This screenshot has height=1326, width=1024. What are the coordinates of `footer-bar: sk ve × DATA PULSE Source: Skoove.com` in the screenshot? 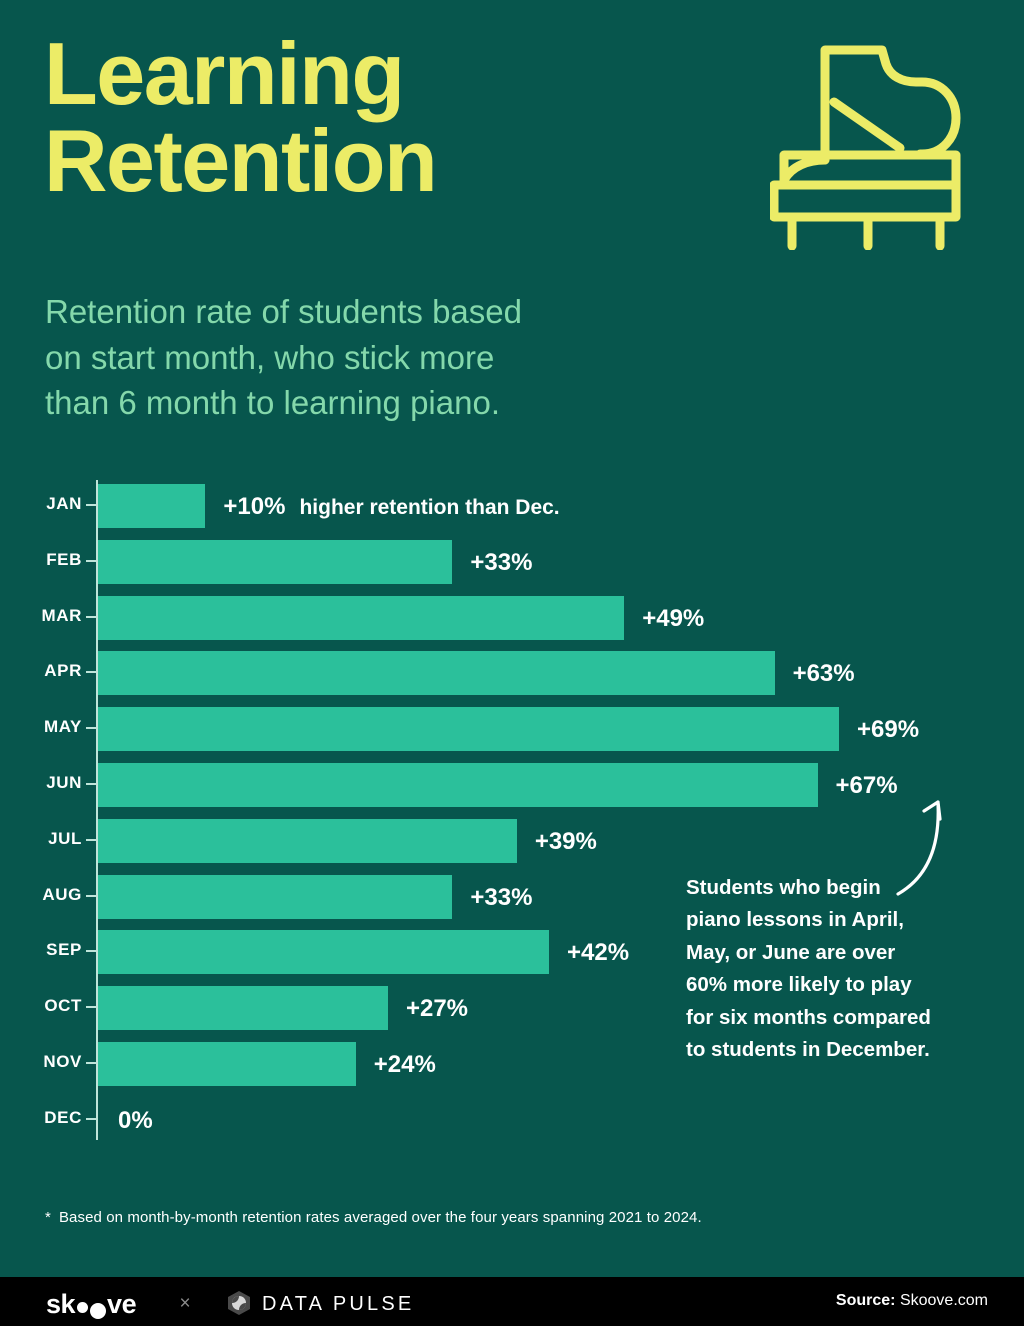 It's located at (512, 1301).